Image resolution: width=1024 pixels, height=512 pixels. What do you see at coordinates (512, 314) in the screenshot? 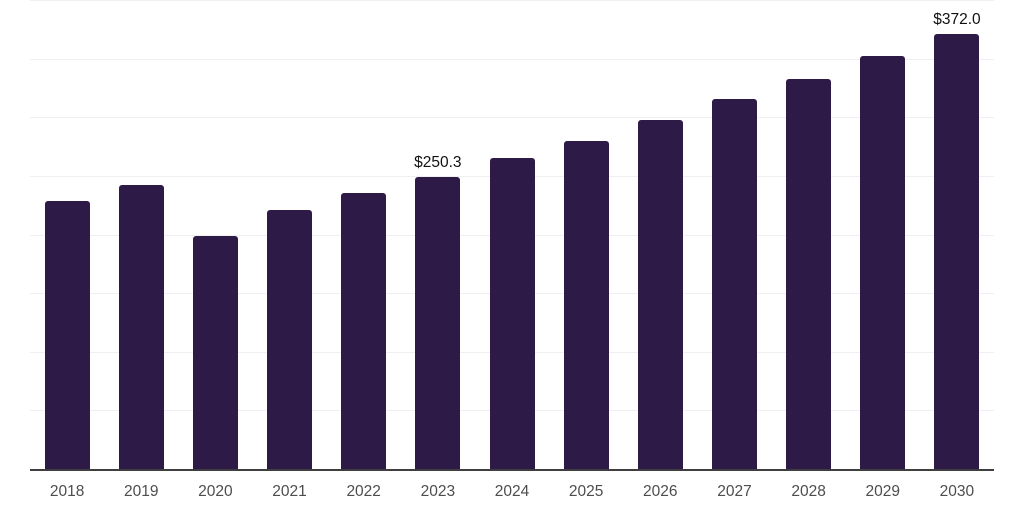
I see `bar-2024` at bounding box center [512, 314].